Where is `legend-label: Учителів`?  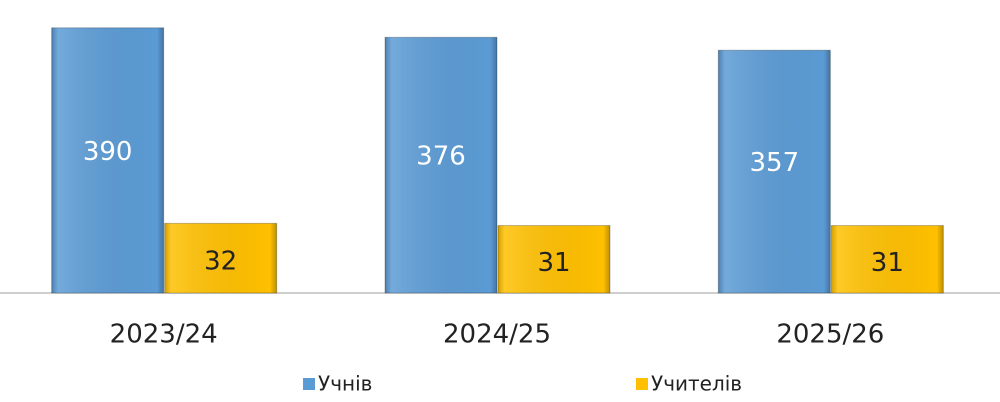
legend-label: Учителів is located at coordinates (696, 384).